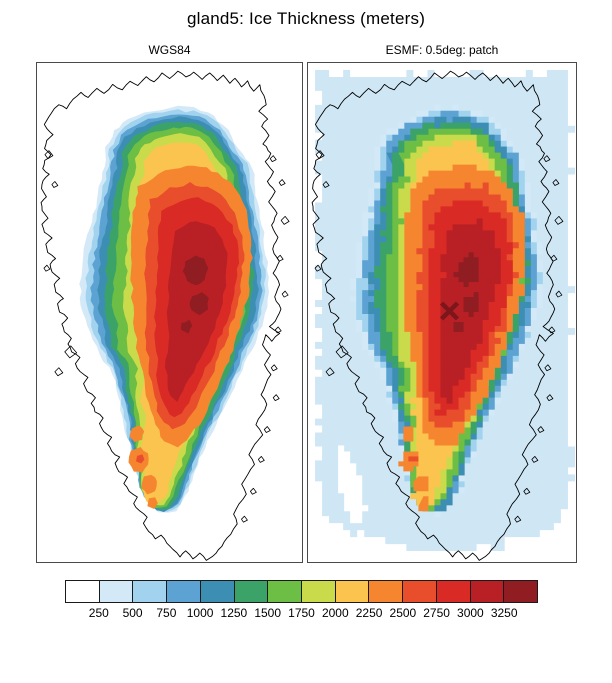 The height and width of the screenshot is (683, 612). What do you see at coordinates (442, 50) in the screenshot?
I see `right-panel-label: ESMF: 0.5deg: patch` at bounding box center [442, 50].